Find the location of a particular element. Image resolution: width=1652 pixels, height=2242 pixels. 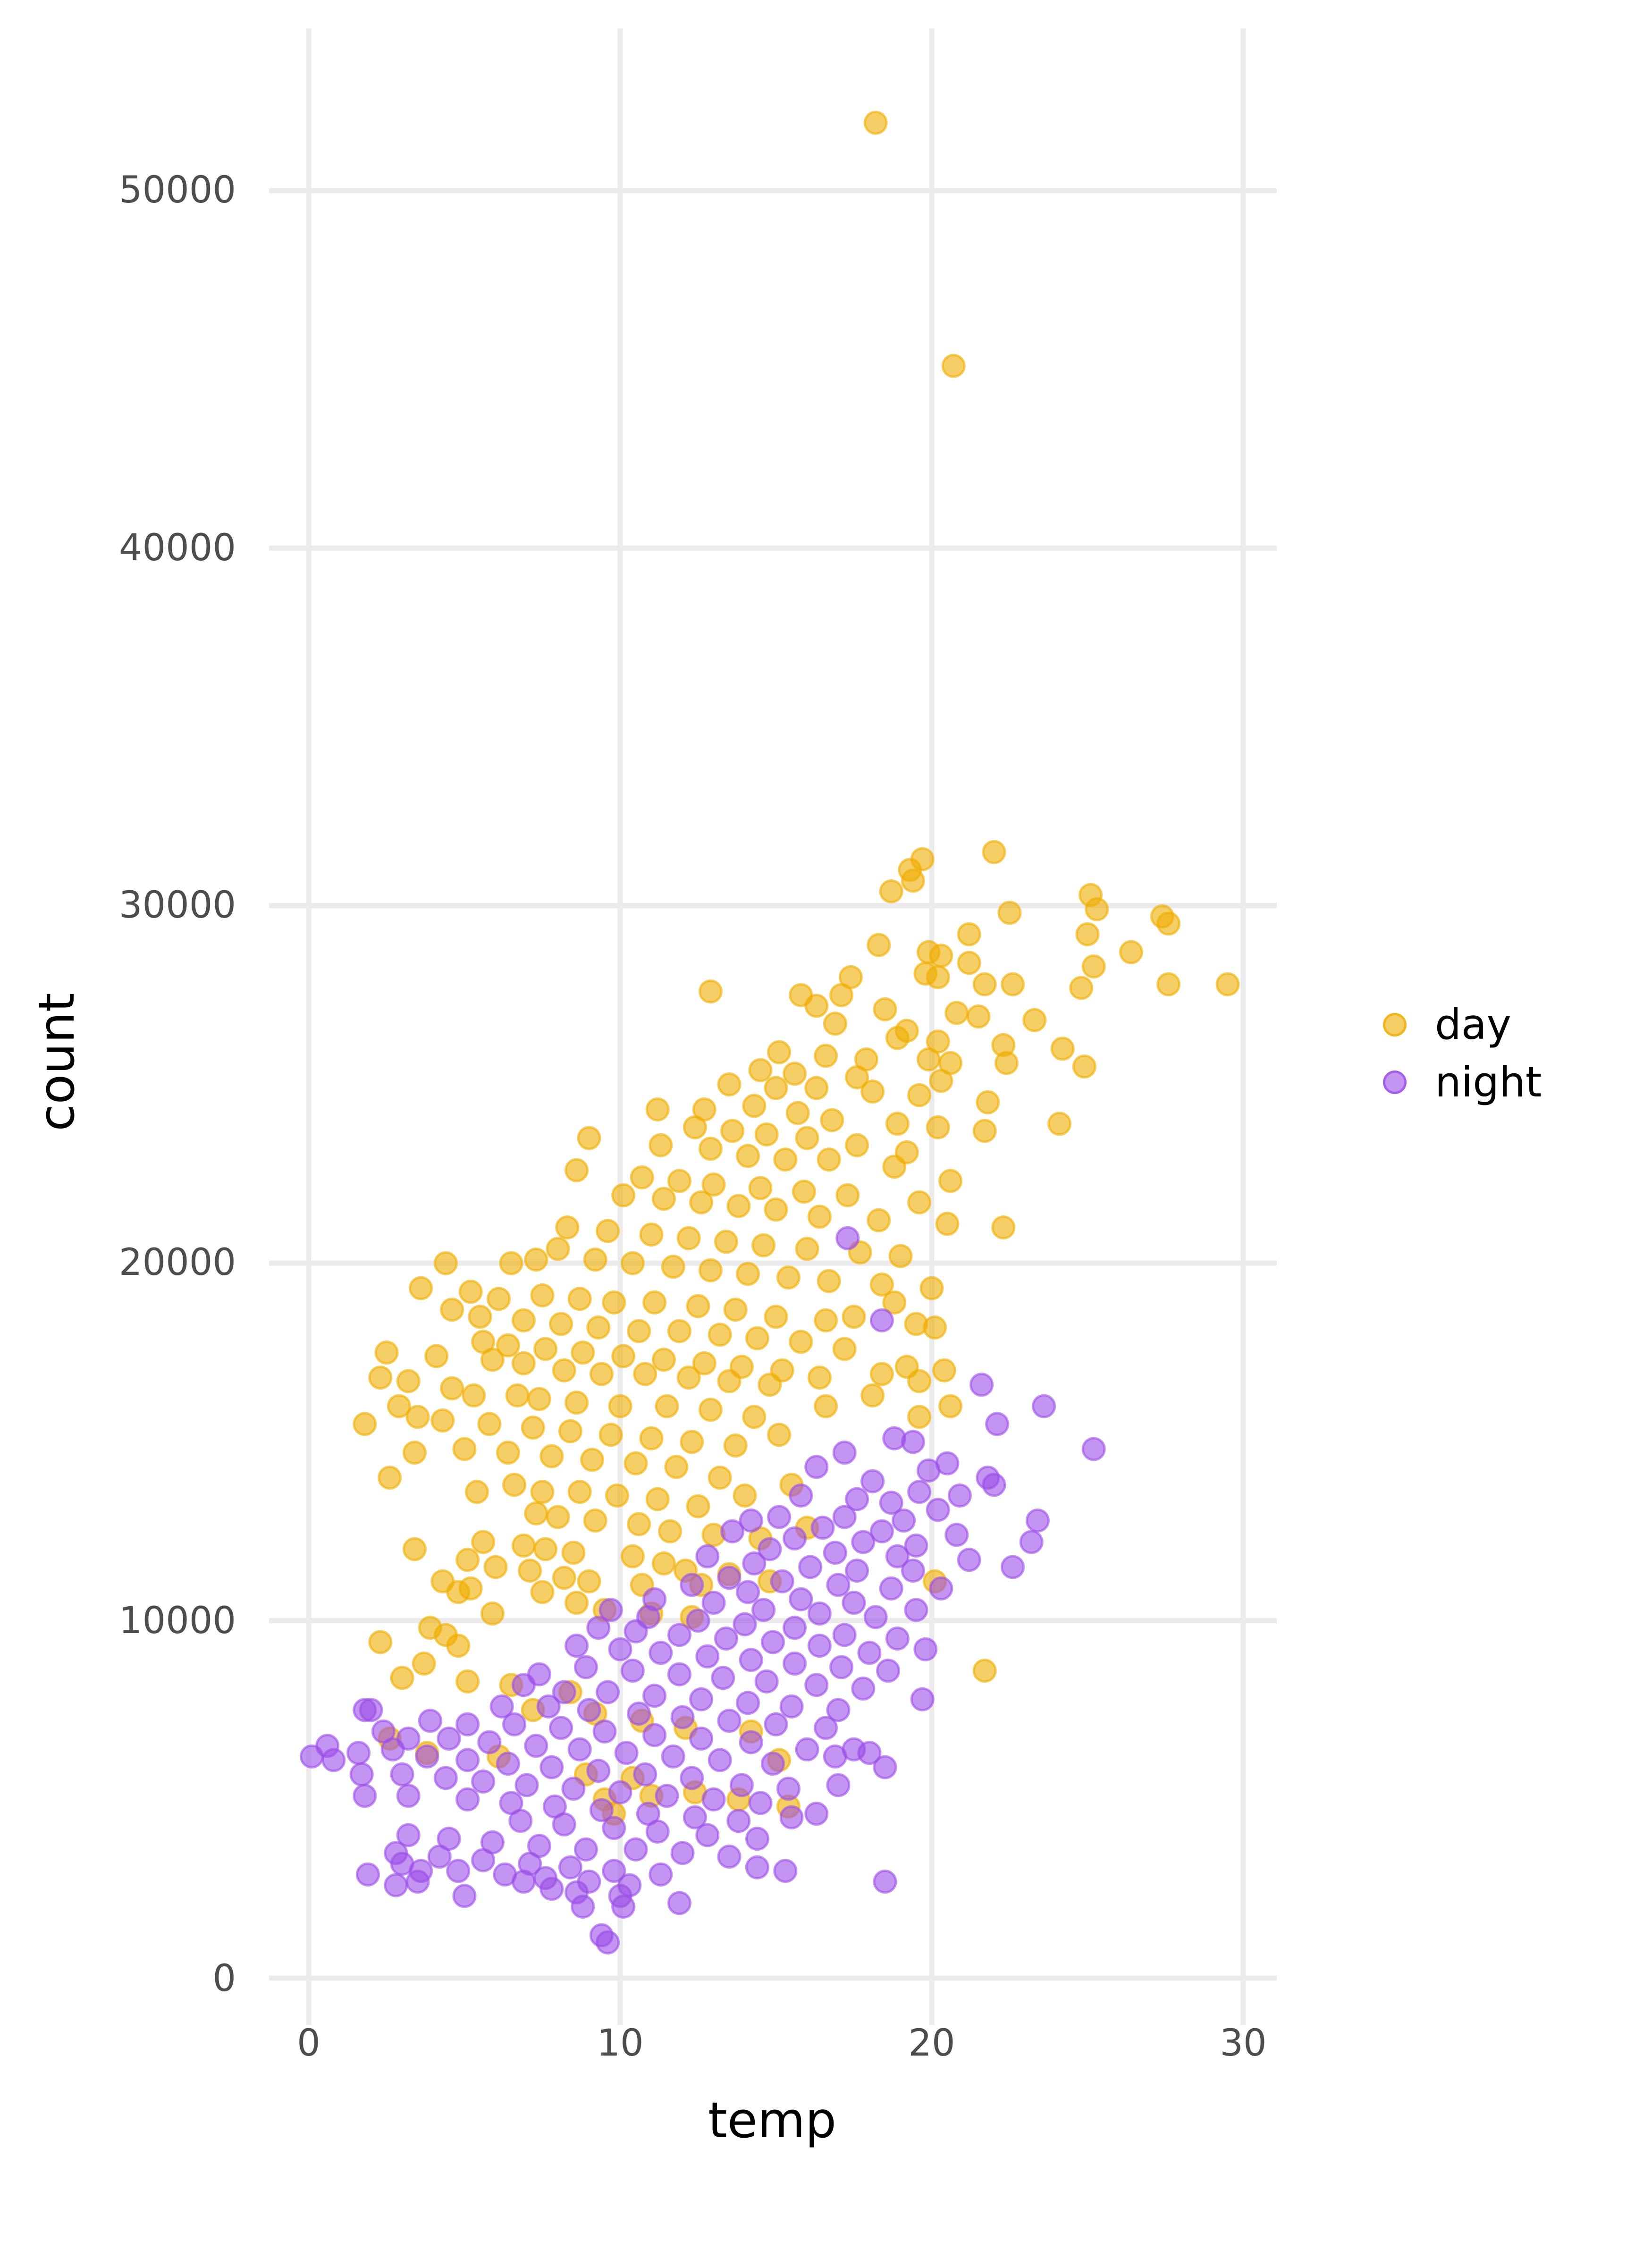

legend-label: day is located at coordinates (1473, 1024).